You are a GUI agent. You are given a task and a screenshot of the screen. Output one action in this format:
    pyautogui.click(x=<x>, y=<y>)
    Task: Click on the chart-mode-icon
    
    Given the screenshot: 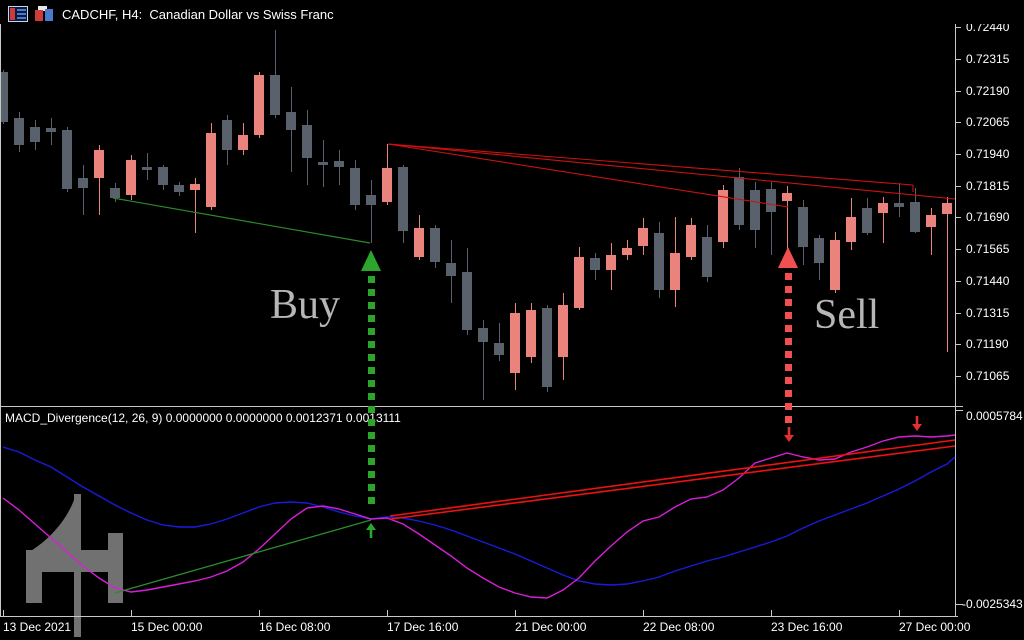 What is the action you would take?
    pyautogui.click(x=44, y=16)
    